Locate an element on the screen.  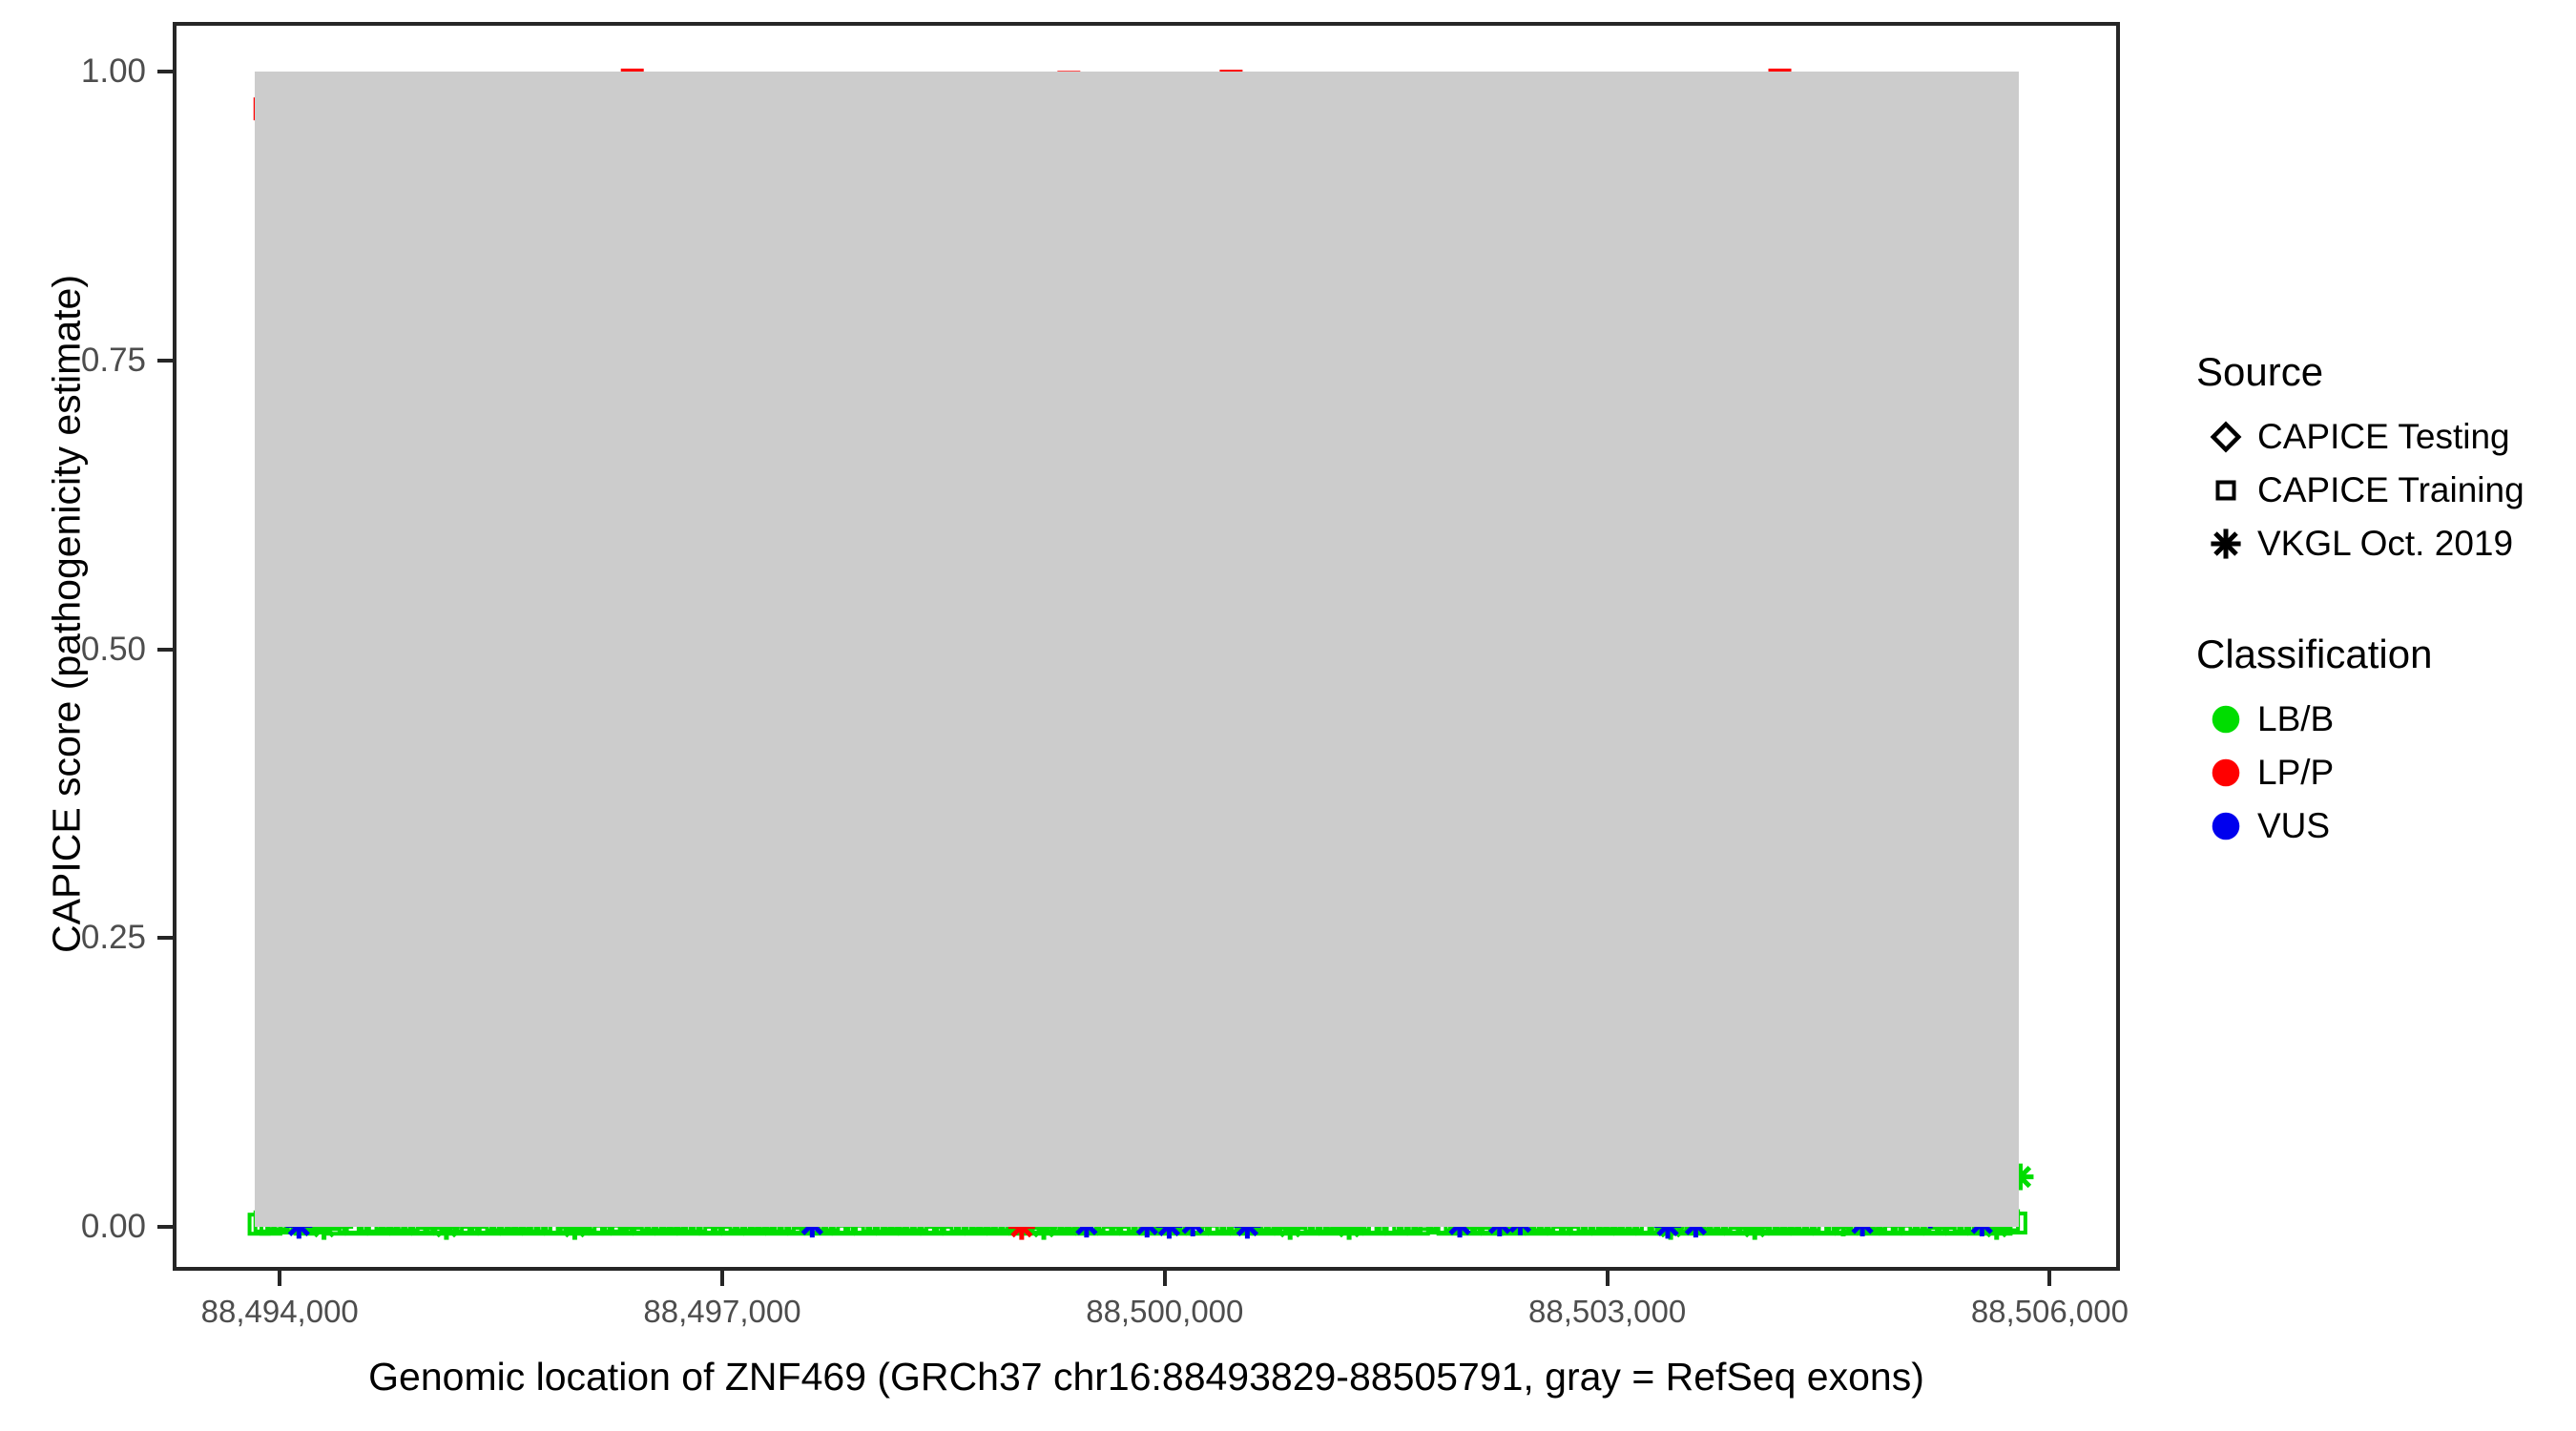
y-axis-tick-label: 0.00 is located at coordinates (113, 1226).